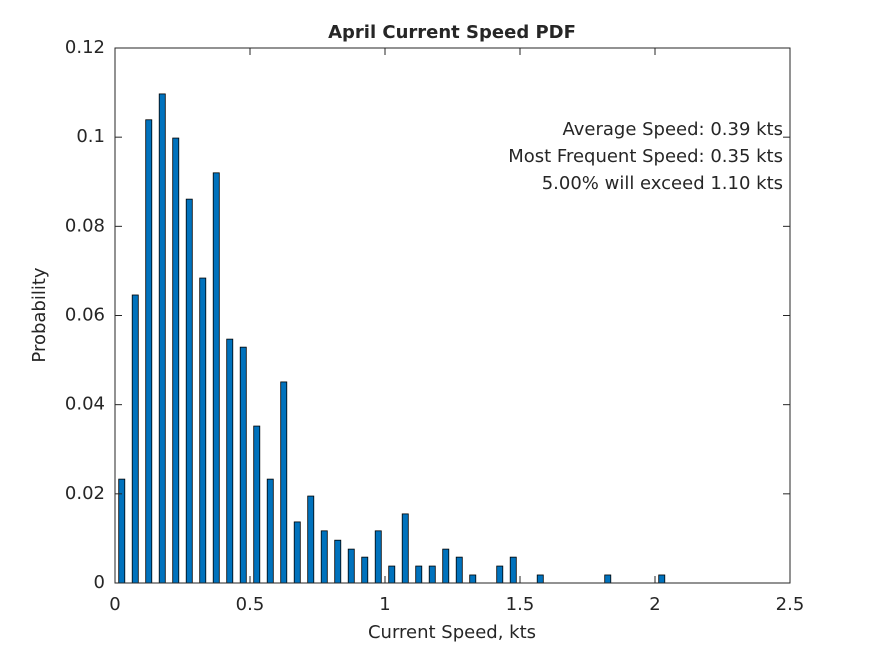 Image resolution: width=875 pixels, height=660 pixels. Describe the element at coordinates (520, 604) in the screenshot. I see `x-tick-label: 1.5` at that location.